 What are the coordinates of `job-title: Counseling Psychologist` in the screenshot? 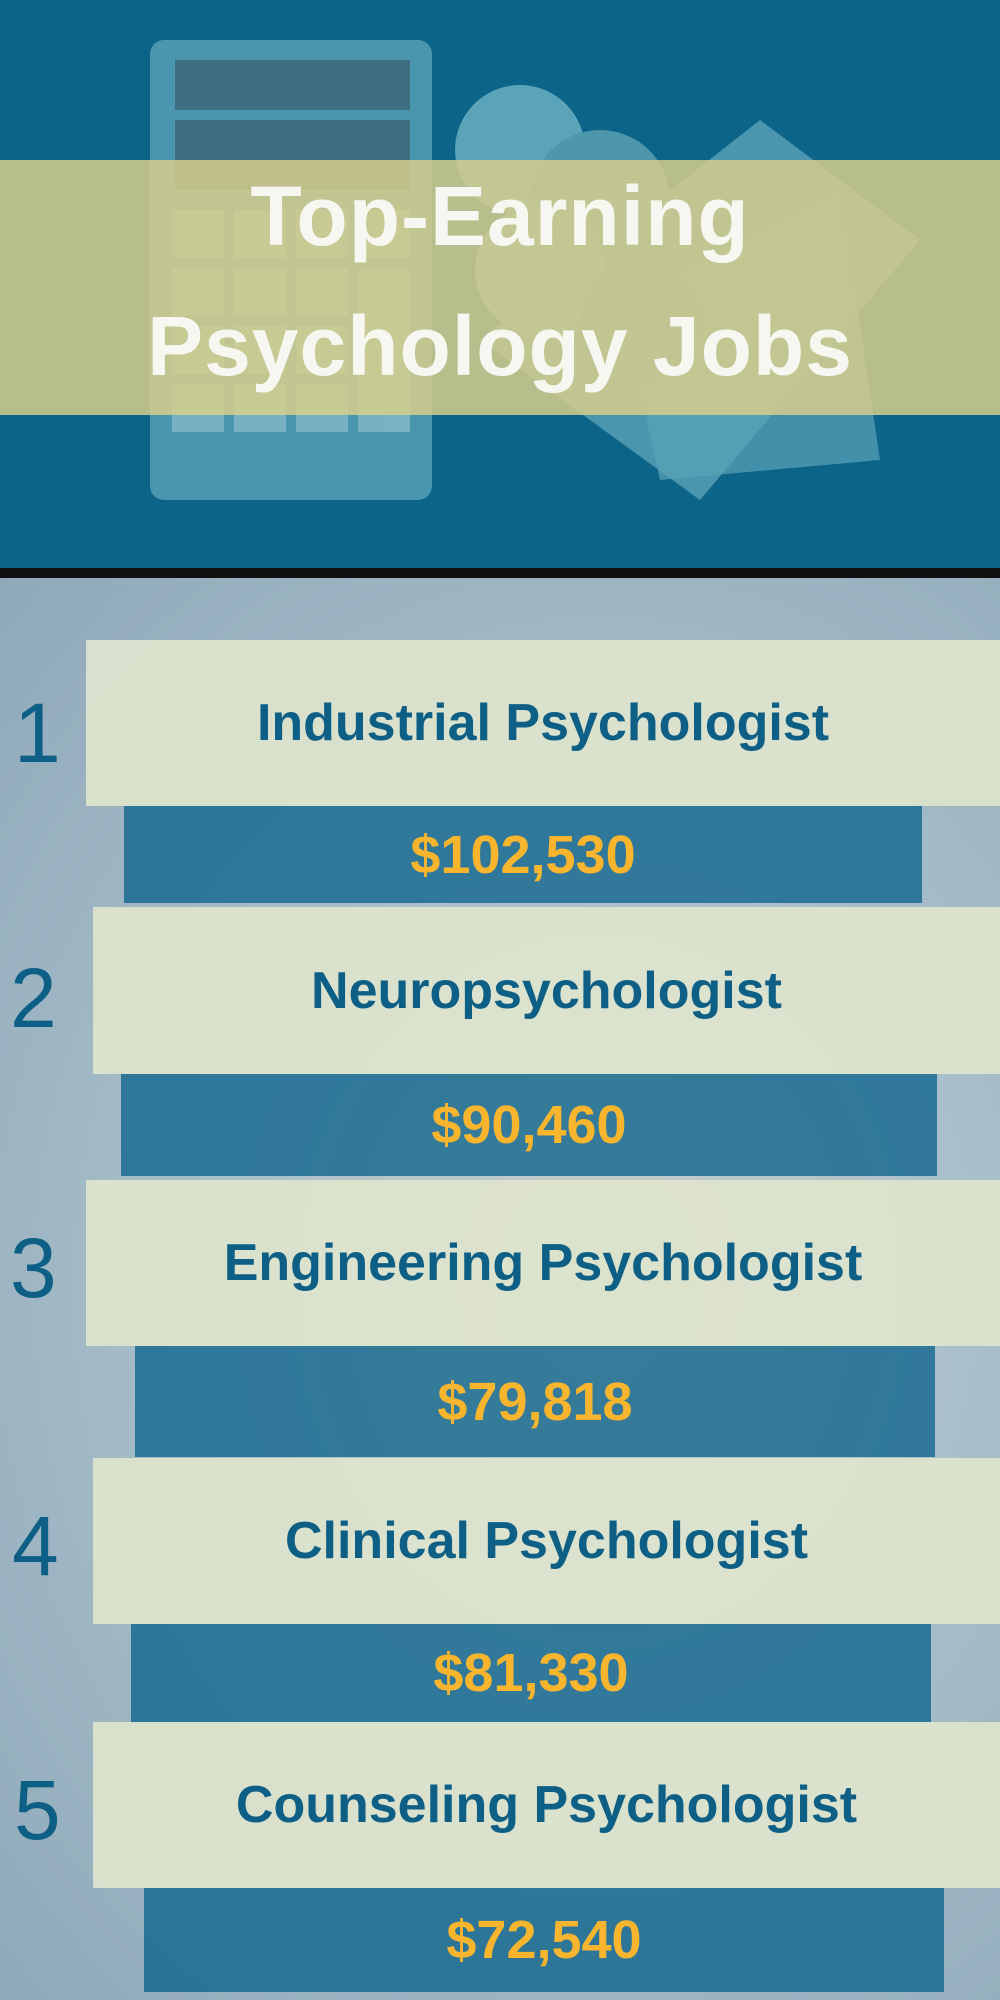 It's located at (546, 1805).